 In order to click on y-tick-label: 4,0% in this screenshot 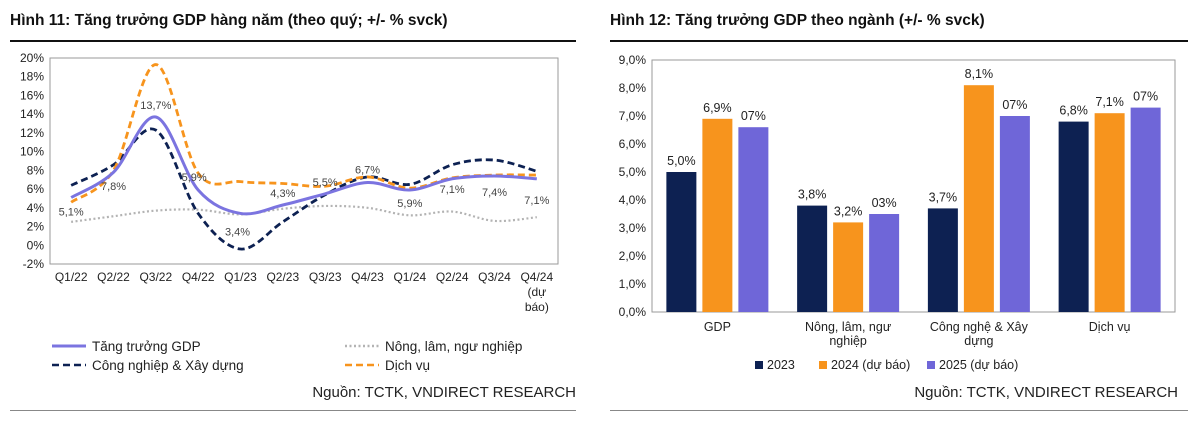, I will do `click(633, 200)`.